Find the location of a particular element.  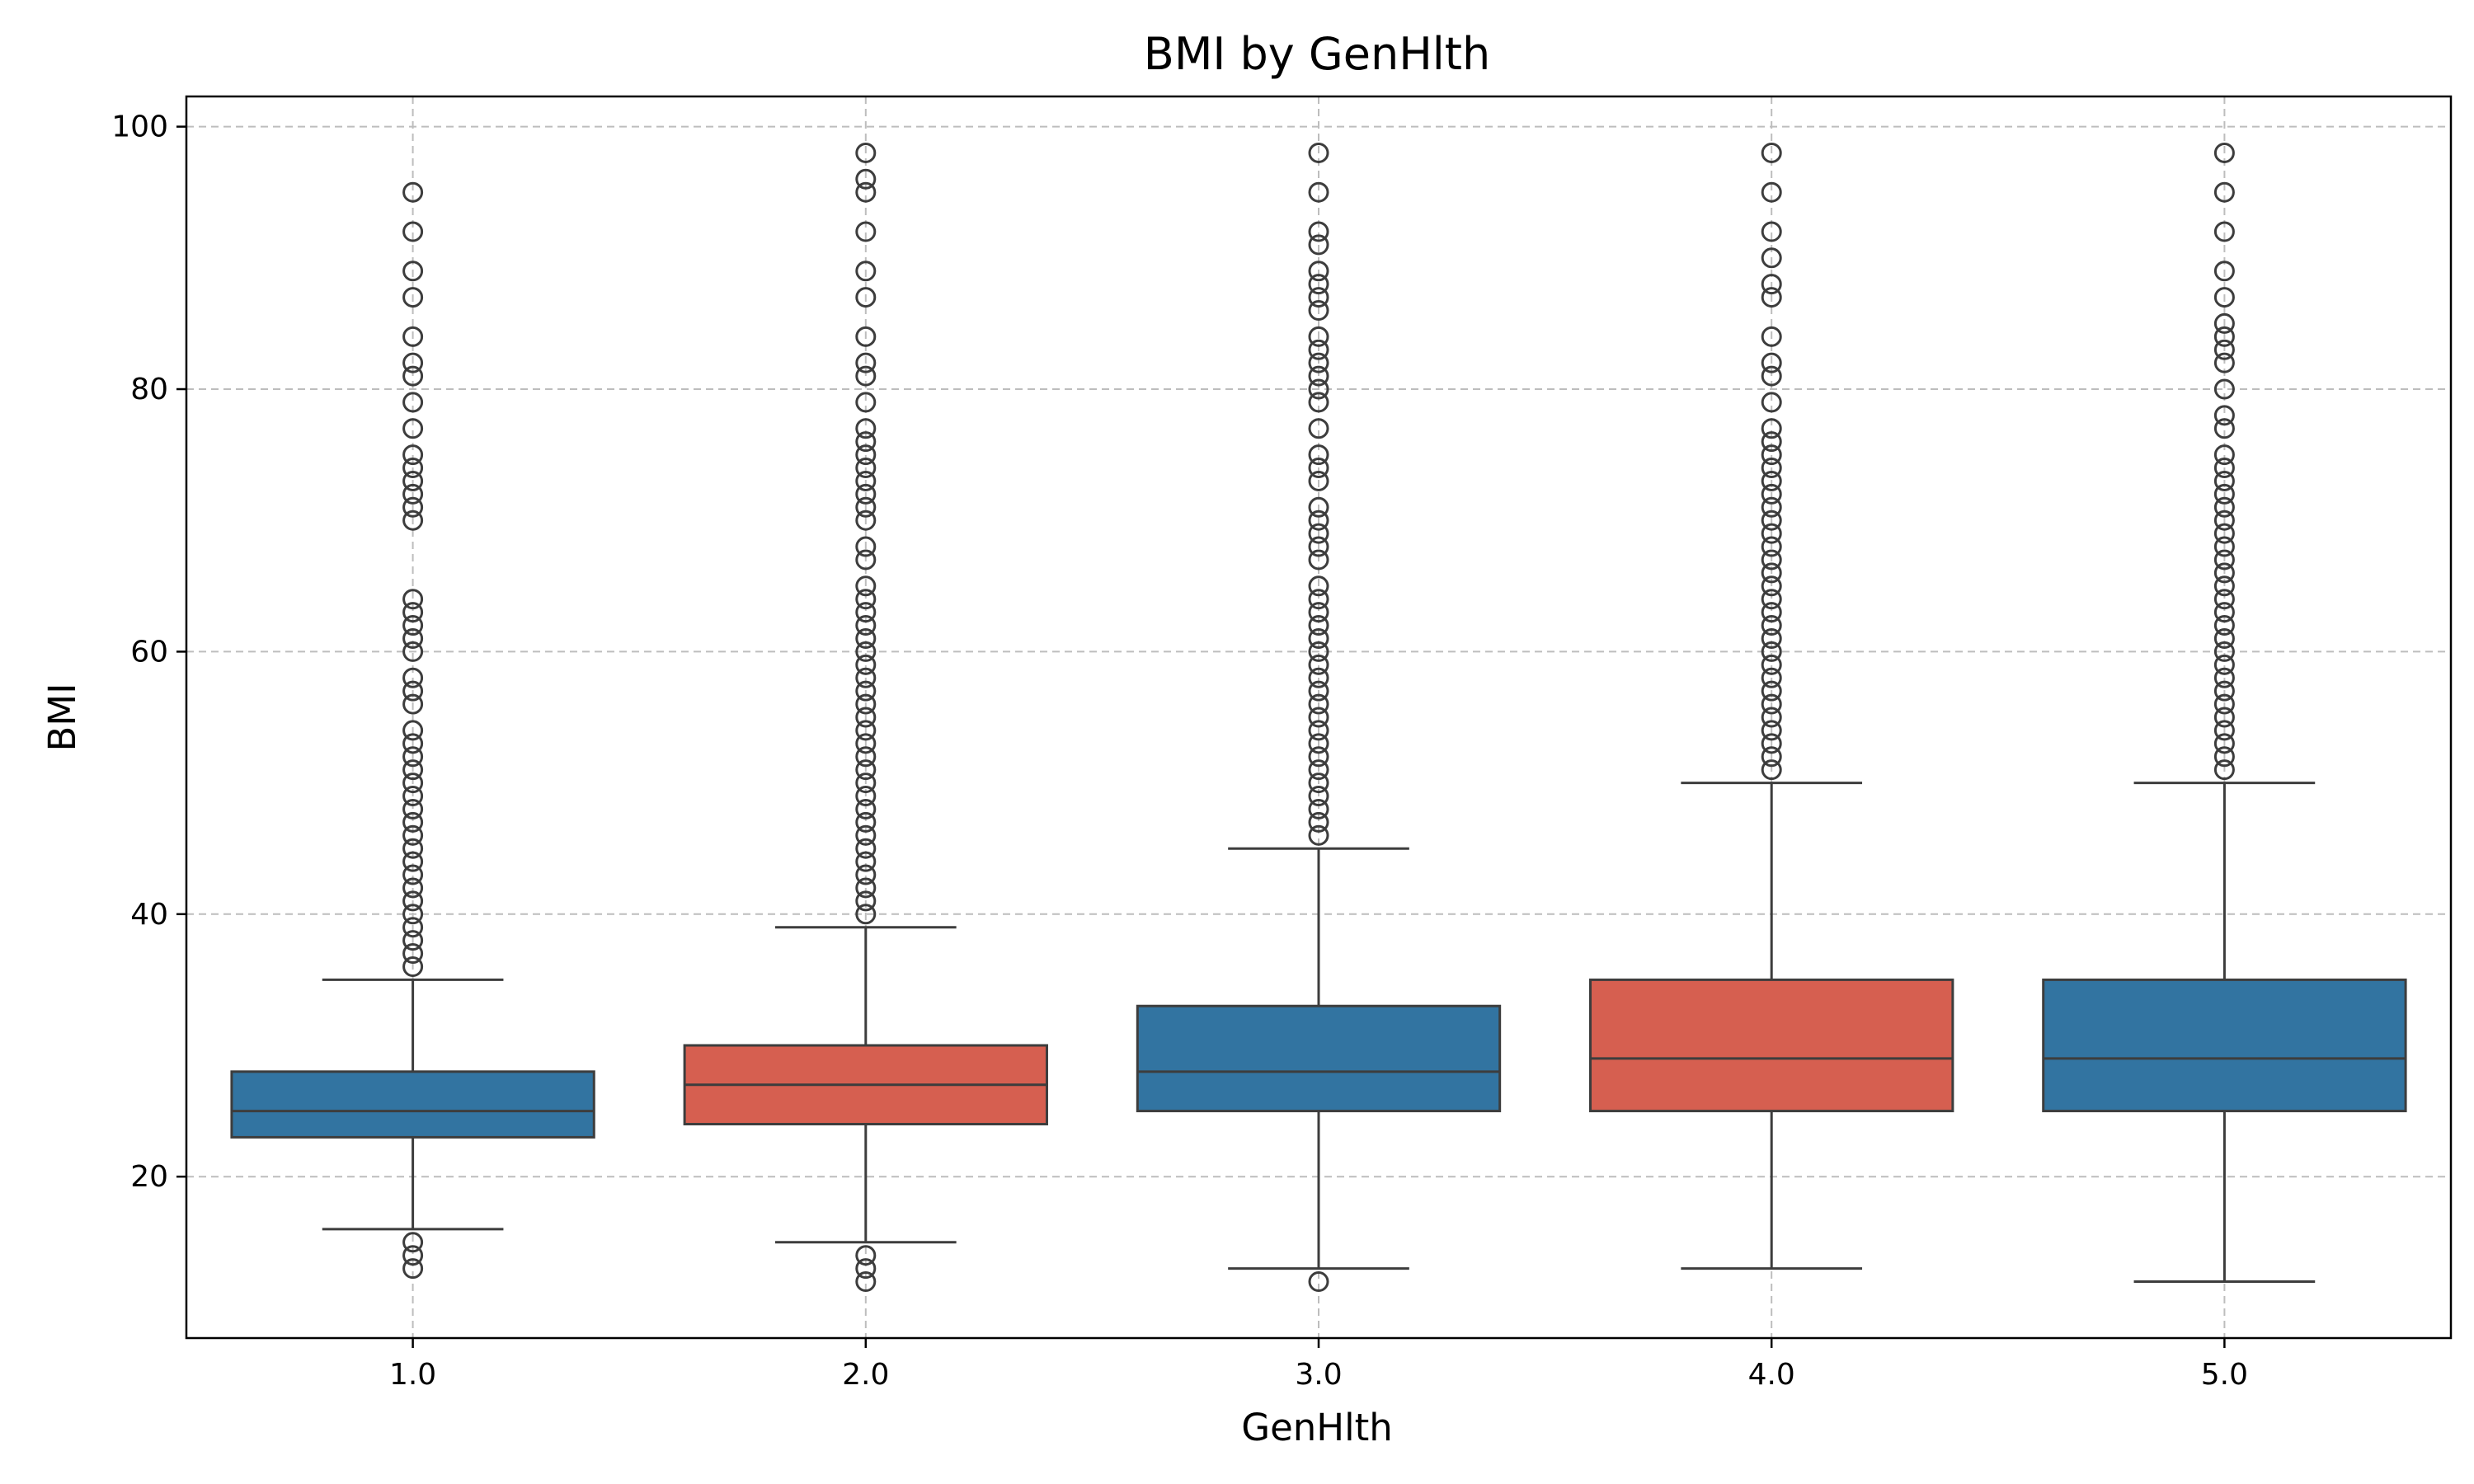

y-tick-label: 60 is located at coordinates (149, 652).